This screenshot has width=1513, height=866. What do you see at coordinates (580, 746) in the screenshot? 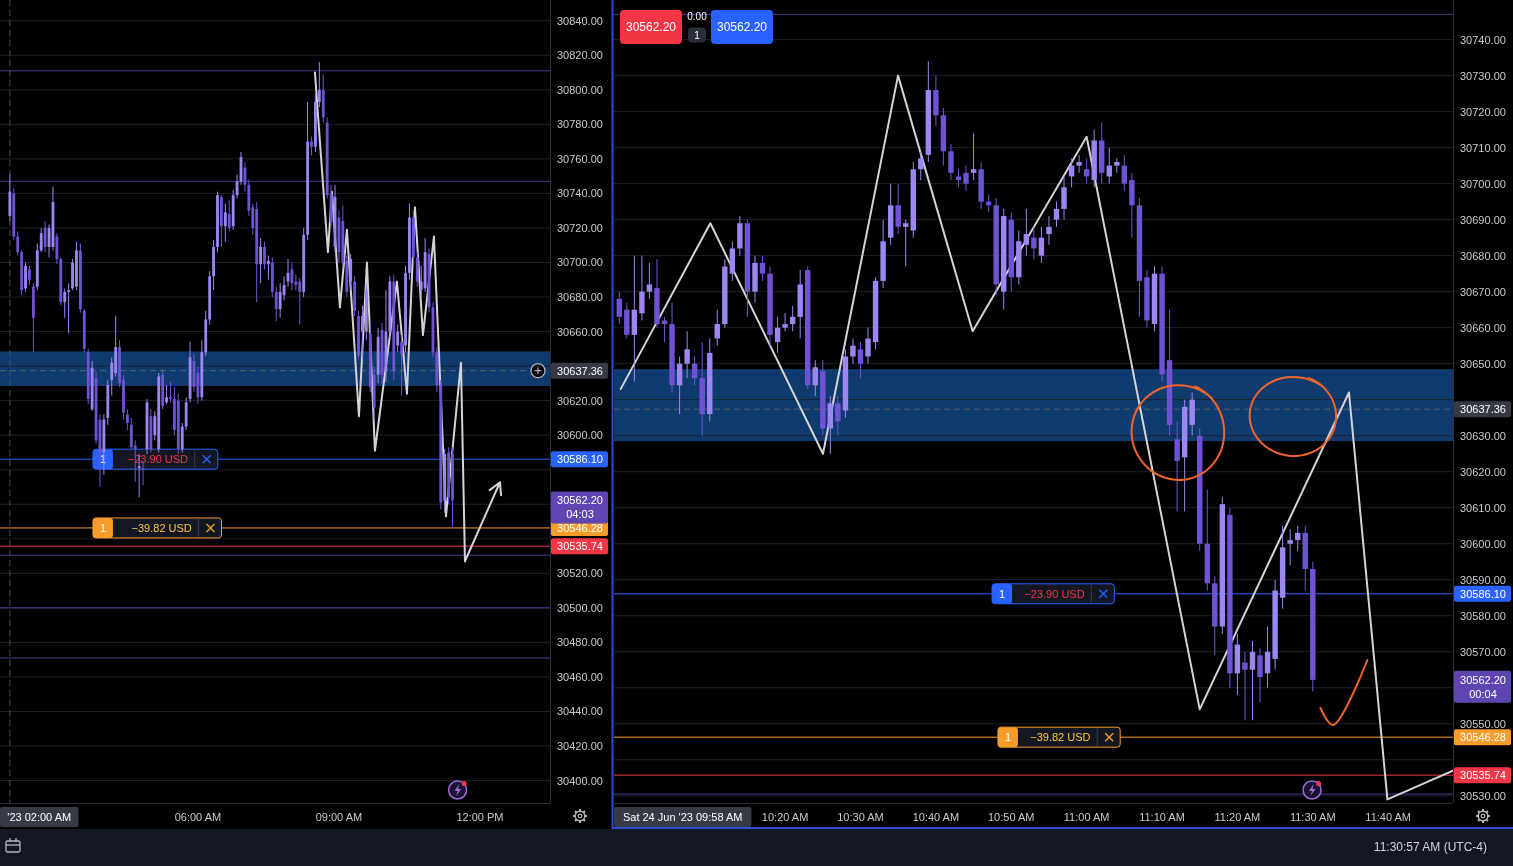
I see `y-tick-label: 30420.00` at bounding box center [580, 746].